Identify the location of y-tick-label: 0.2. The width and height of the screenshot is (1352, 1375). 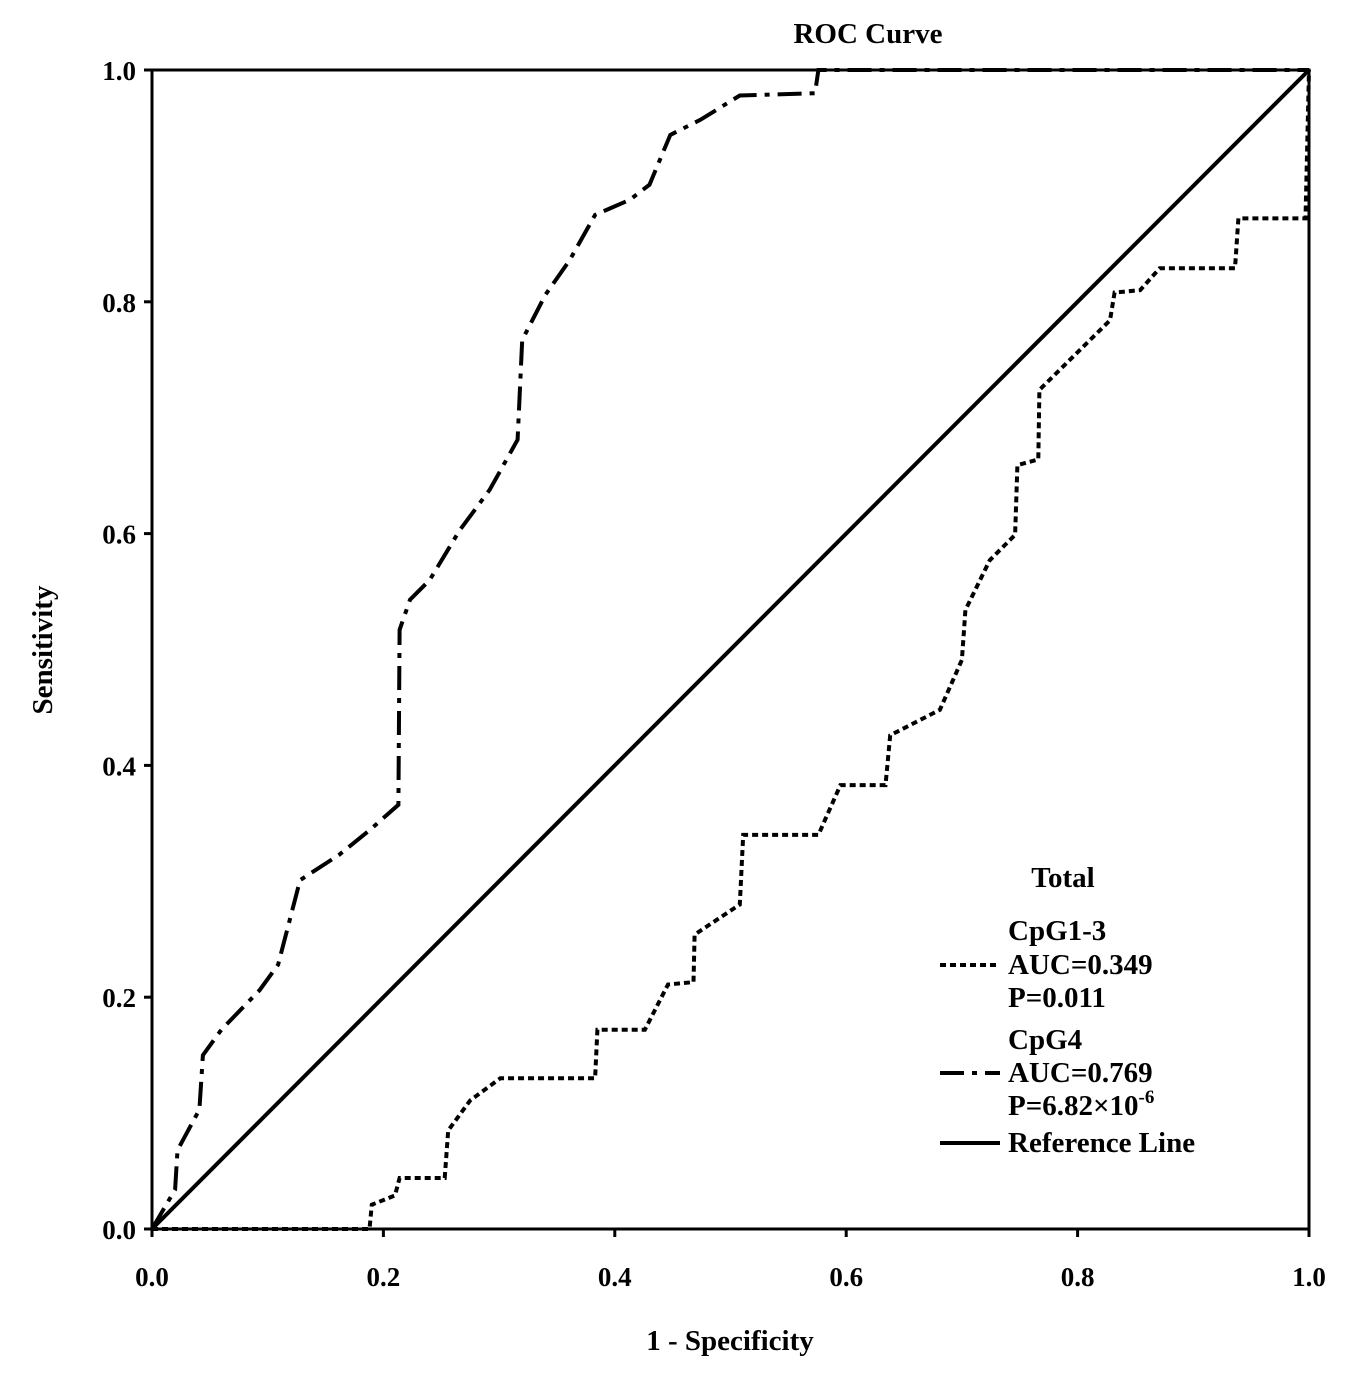
(119, 998).